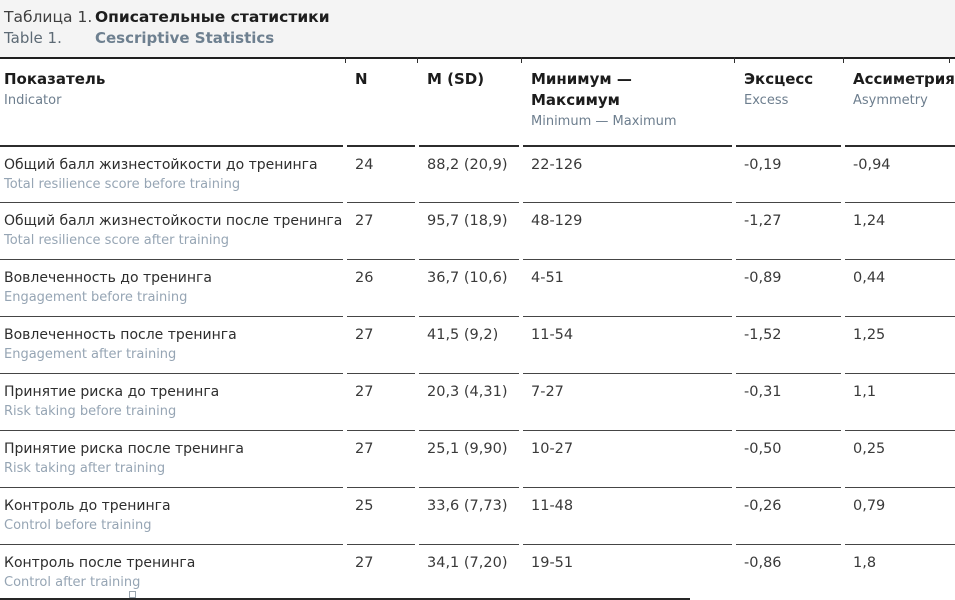 This screenshot has width=955, height=600. Describe the element at coordinates (456, 79) in the screenshot. I see `header-m-sd-label: M (SD)` at that location.